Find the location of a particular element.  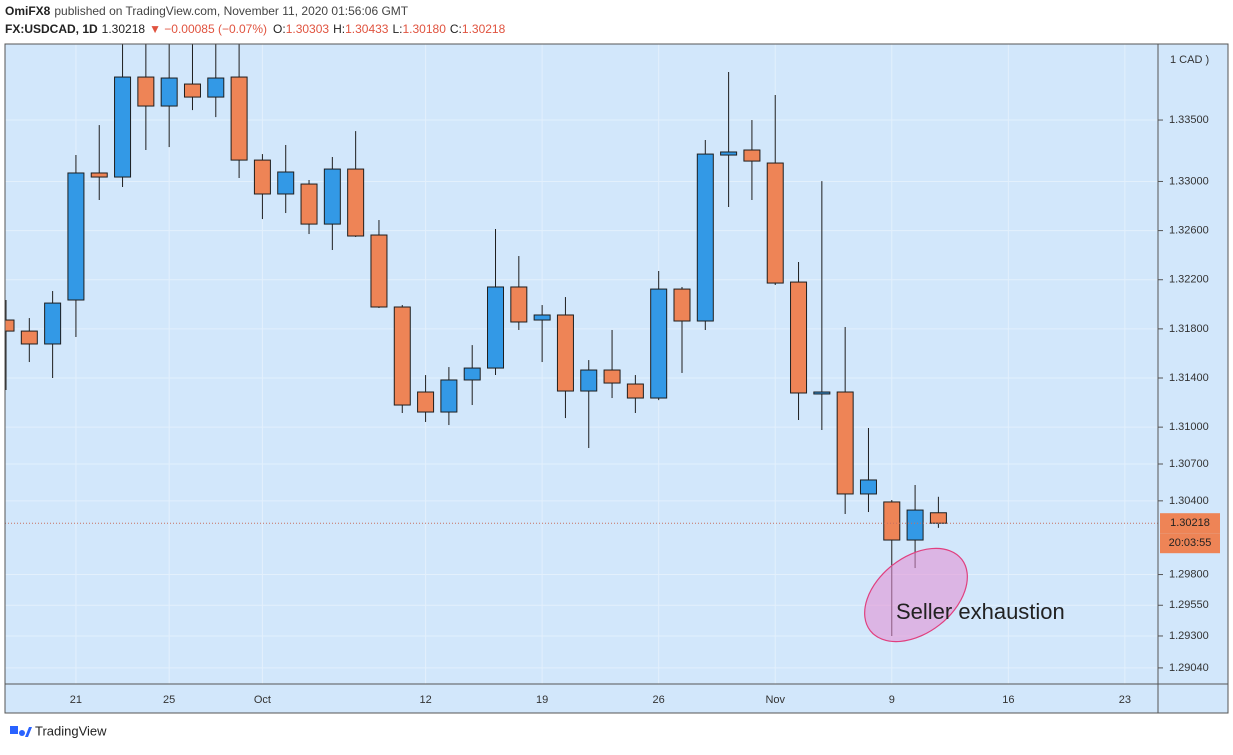

y-tick-label: 1.33000 is located at coordinates (1189, 181).